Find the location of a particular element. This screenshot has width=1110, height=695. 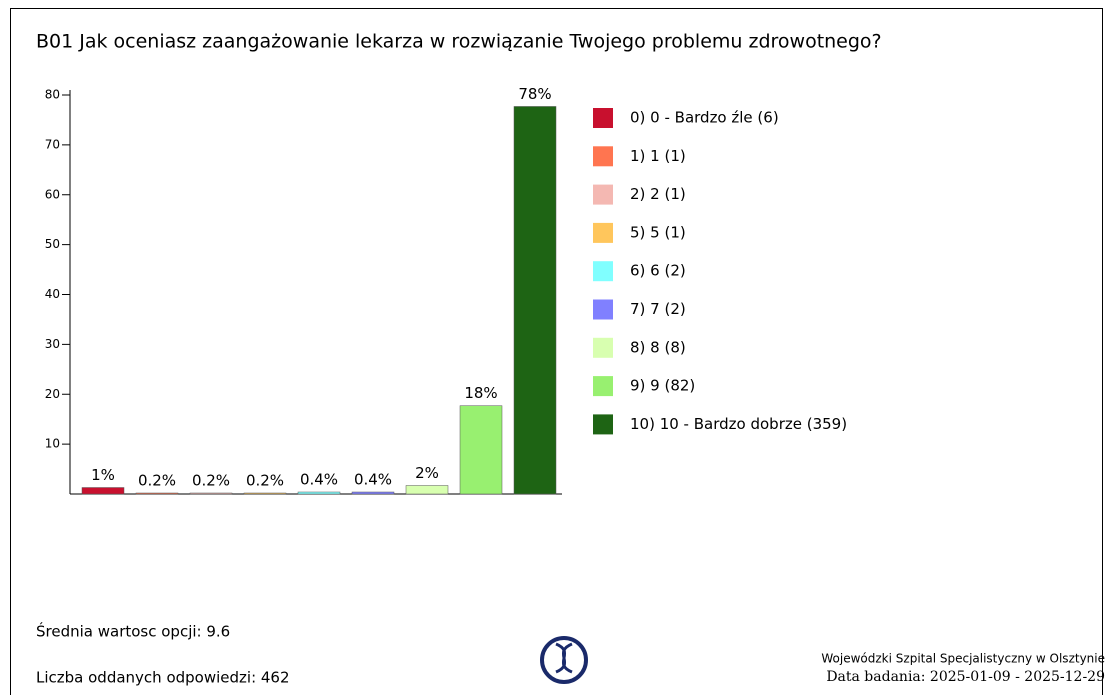

count-text: Liczba oddanych odpowiedzi: 462 is located at coordinates (163, 678).